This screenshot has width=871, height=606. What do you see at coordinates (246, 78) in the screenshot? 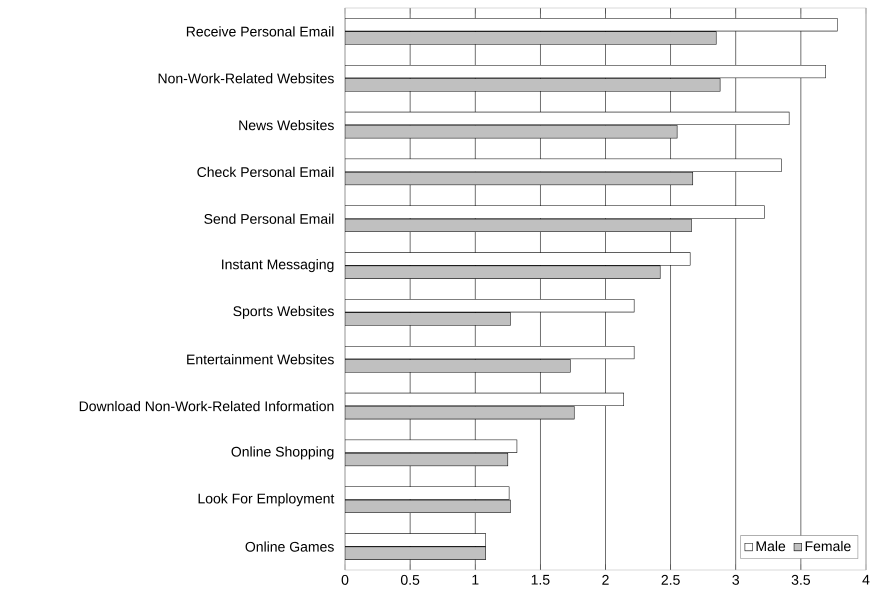
I see `y-tick-label: Non-Work-Related Websites` at bounding box center [246, 78].